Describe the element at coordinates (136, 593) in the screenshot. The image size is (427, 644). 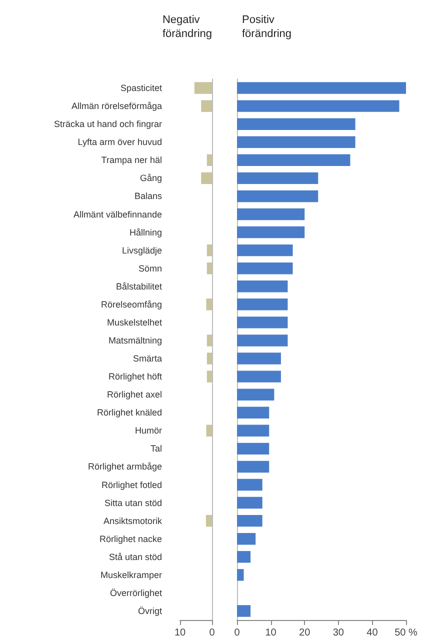
I see `y-tick-label: Överrörlighet` at that location.